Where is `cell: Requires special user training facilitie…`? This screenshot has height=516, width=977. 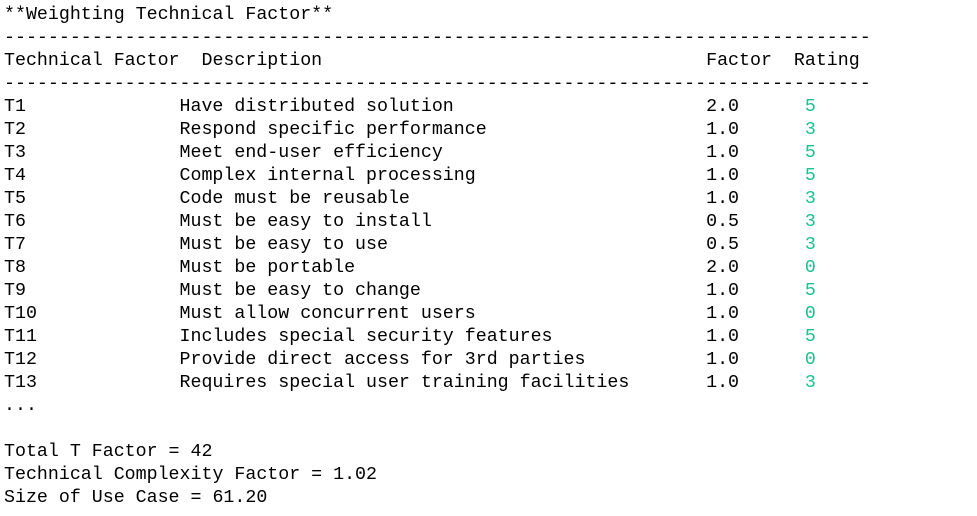 cell: Requires special user training facilitie… is located at coordinates (404, 383).